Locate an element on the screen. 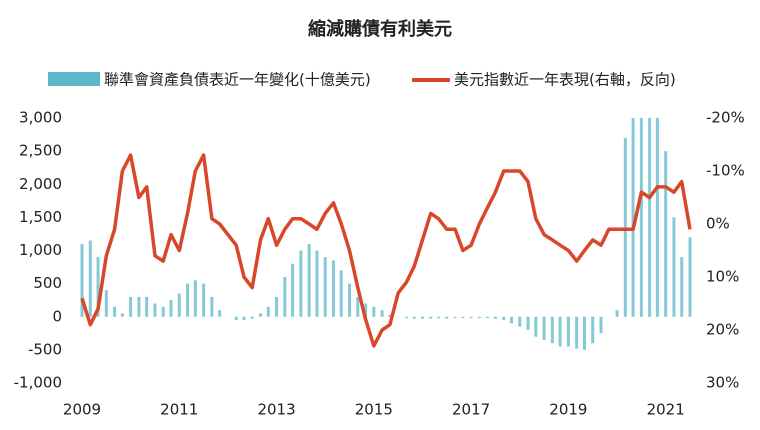 Image resolution: width=760 pixels, height=430 pixels. y-tick-label: 1,000 is located at coordinates (40, 250).